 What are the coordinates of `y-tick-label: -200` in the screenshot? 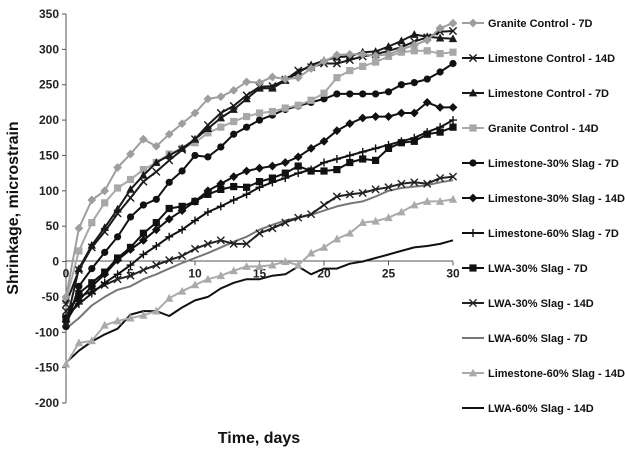 It's located at (47, 403).